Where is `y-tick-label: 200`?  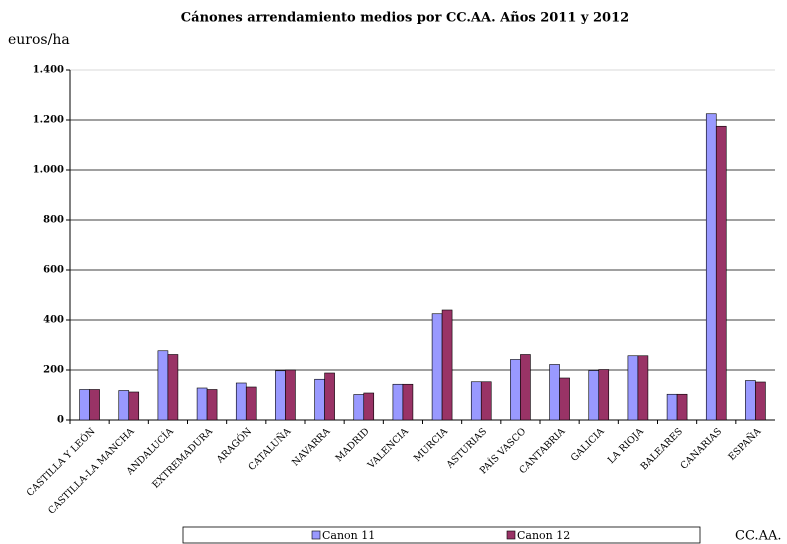 y-tick-label: 200 is located at coordinates (53, 370).